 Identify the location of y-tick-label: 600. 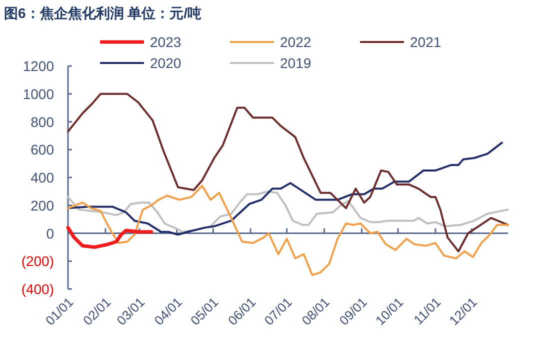
(42, 150).